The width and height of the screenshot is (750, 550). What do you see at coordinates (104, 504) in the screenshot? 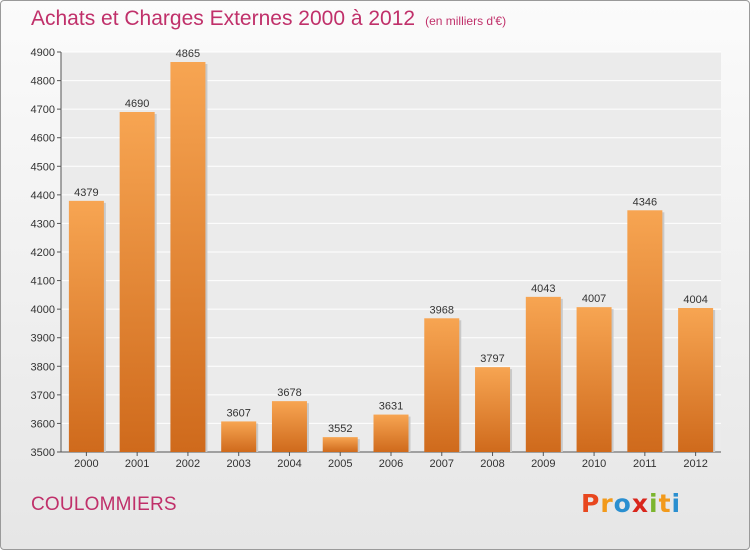
I see `commune-name: COULOMMIERS` at bounding box center [104, 504].